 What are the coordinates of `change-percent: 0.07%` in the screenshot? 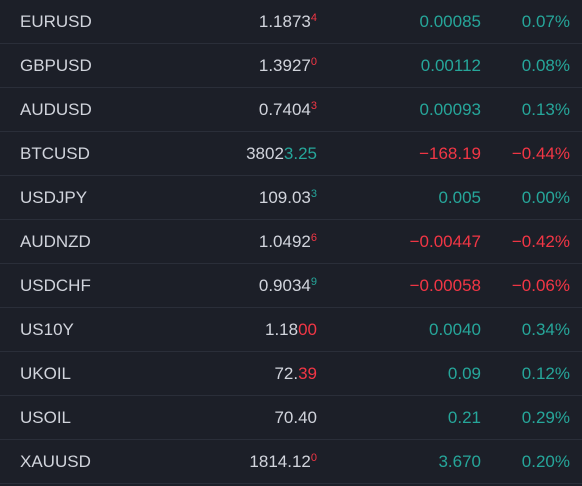 It's located at (545, 21).